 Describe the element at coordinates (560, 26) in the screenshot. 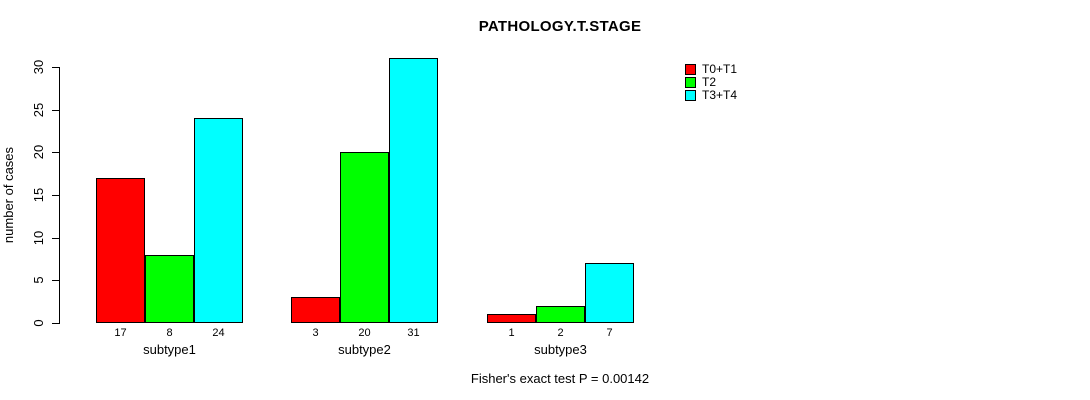

I see `chart-title: PATHOLOGY.T.STAGE` at that location.